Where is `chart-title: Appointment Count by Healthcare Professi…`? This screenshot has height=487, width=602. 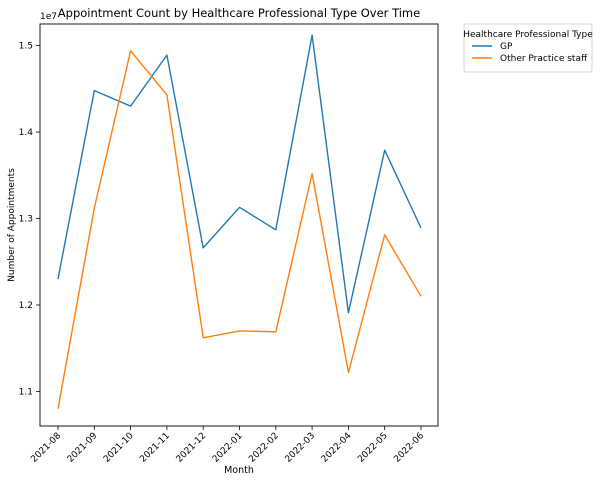
chart-title: Appointment Count by Healthcare Professi… is located at coordinates (239, 13).